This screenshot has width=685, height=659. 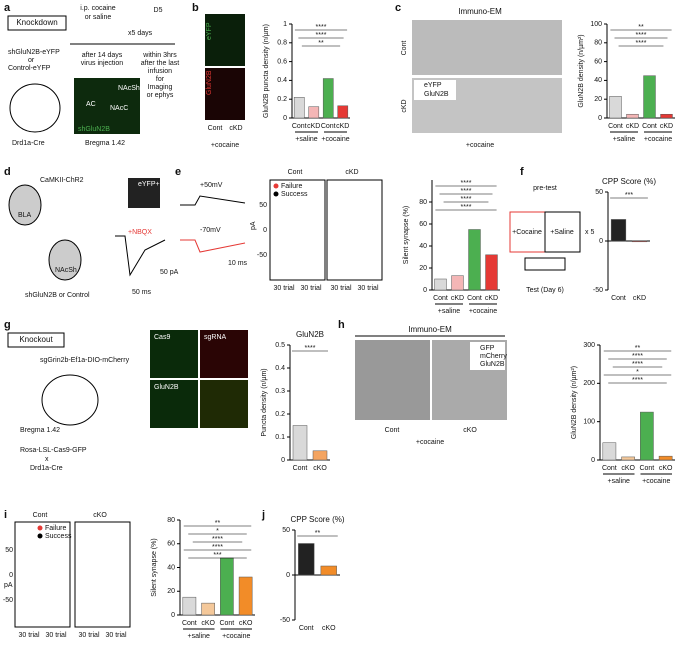 I want to click on brain-slice, so click(x=35, y=108).